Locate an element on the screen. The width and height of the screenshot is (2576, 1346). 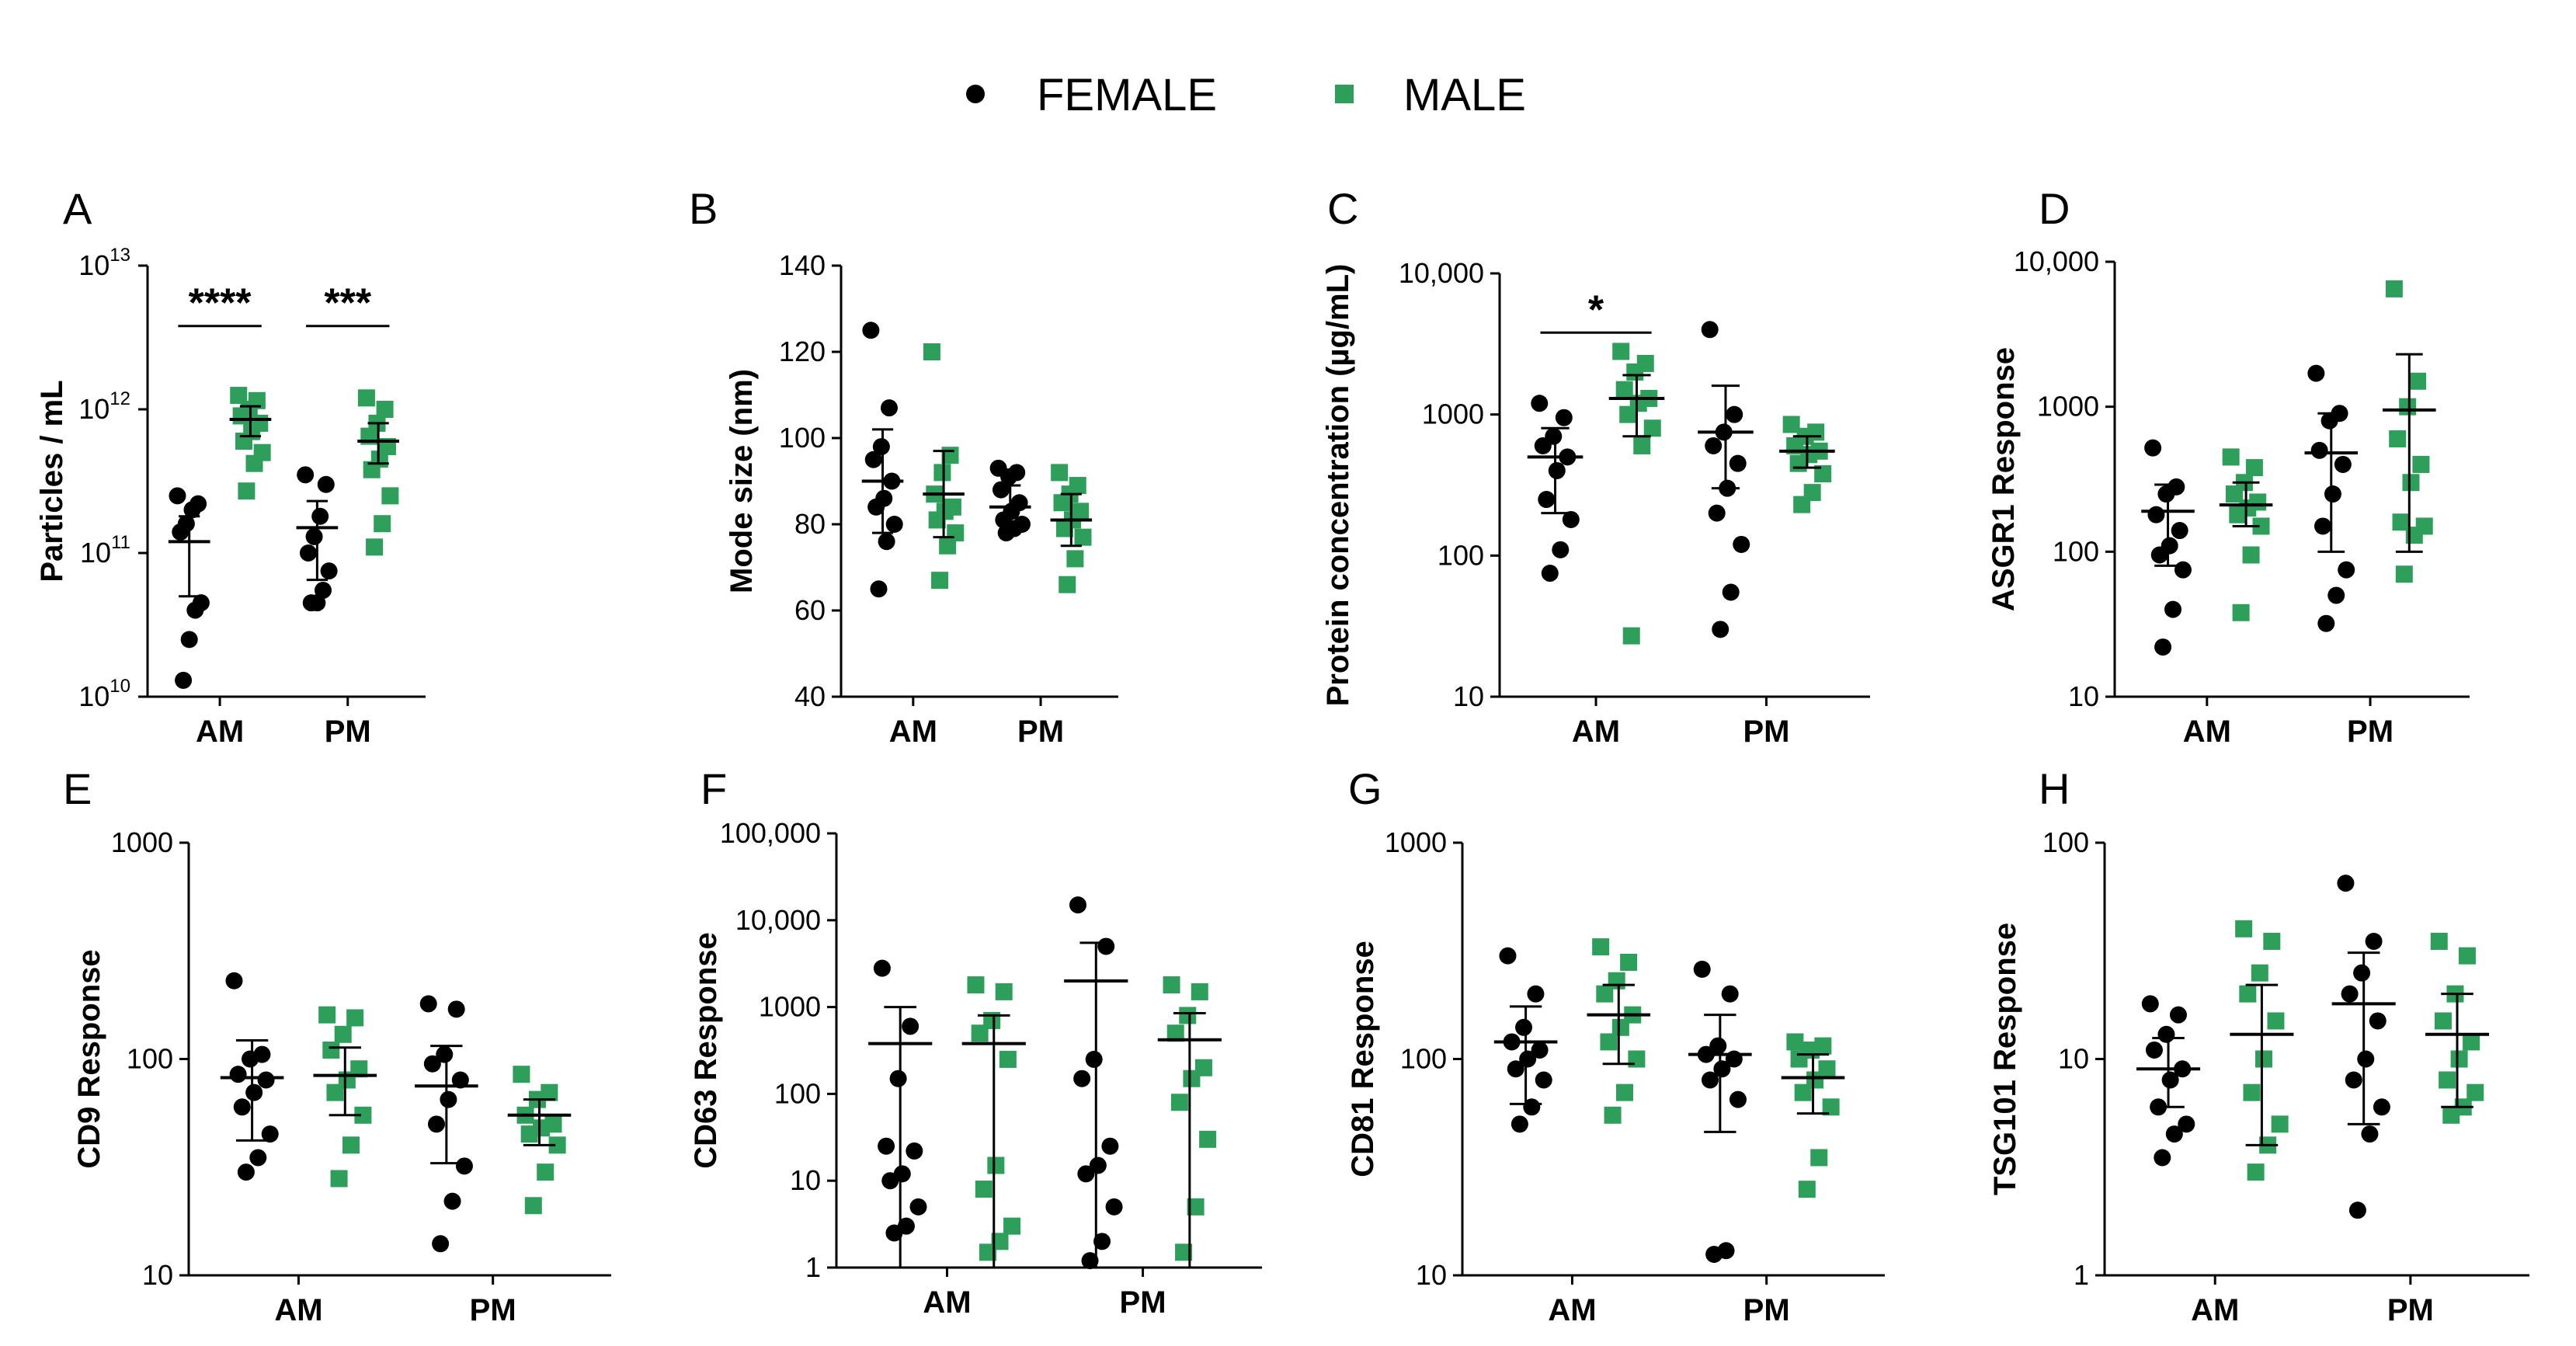
panel-a-ytick-exp: 11 is located at coordinates (120, 543).